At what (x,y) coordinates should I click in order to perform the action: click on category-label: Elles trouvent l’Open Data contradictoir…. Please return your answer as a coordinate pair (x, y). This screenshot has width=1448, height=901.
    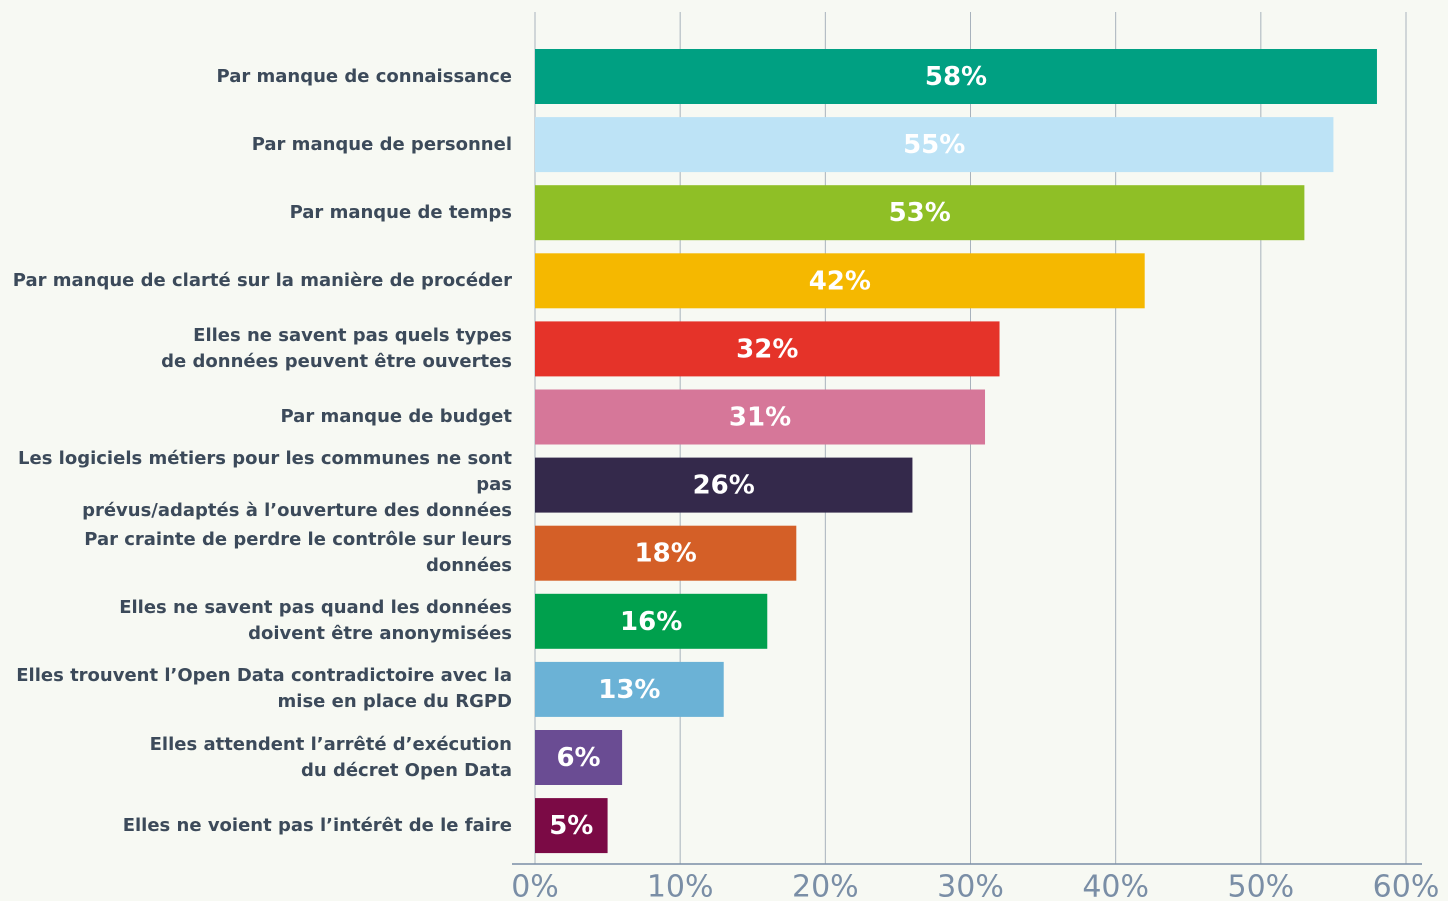
    Looking at the image, I should click on (264, 689).